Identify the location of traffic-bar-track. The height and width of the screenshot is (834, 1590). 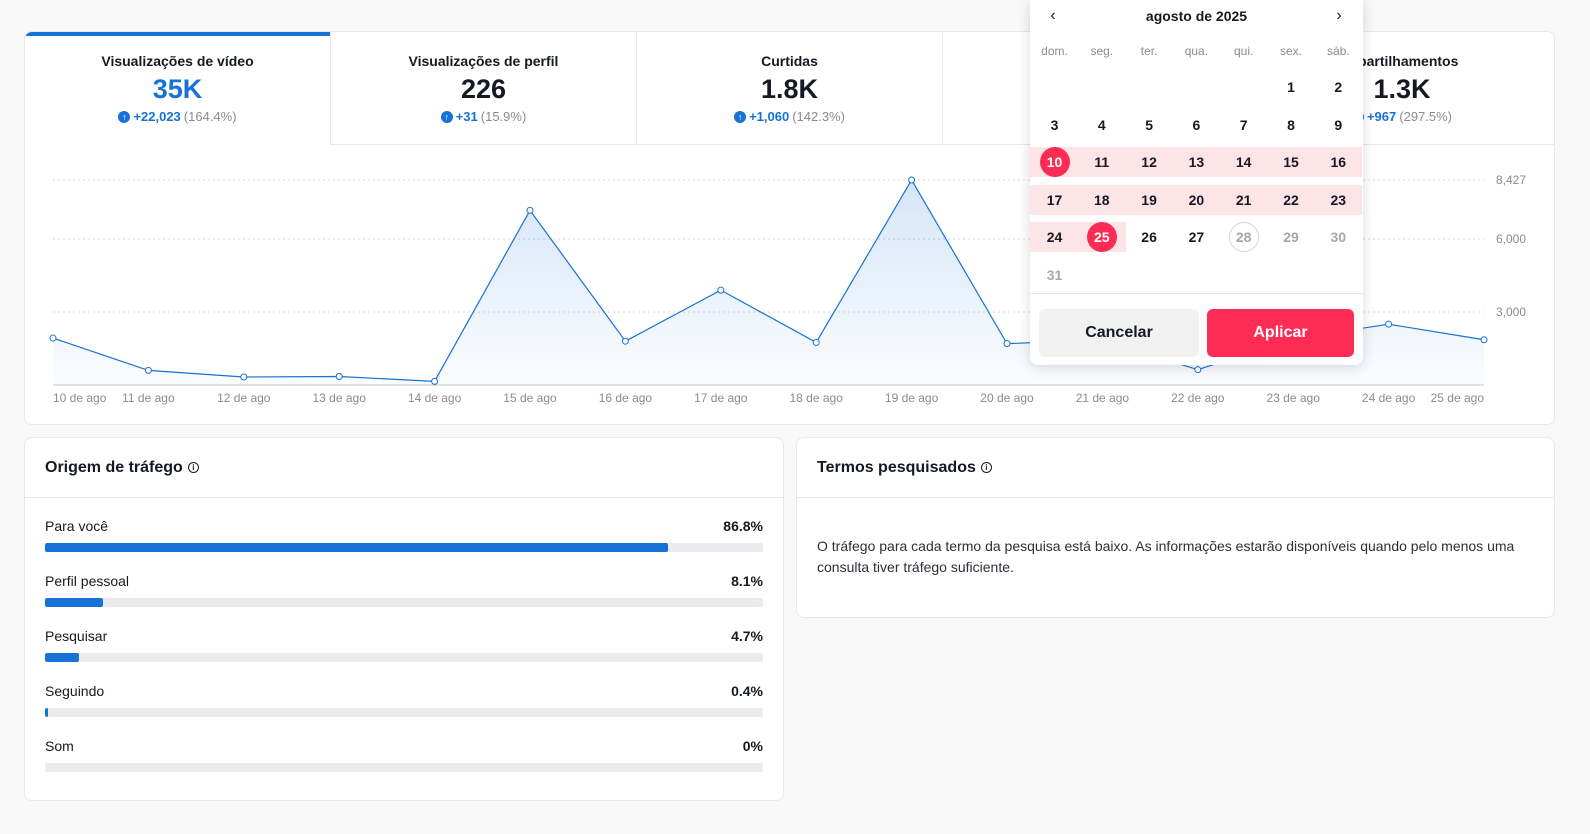
(404, 547).